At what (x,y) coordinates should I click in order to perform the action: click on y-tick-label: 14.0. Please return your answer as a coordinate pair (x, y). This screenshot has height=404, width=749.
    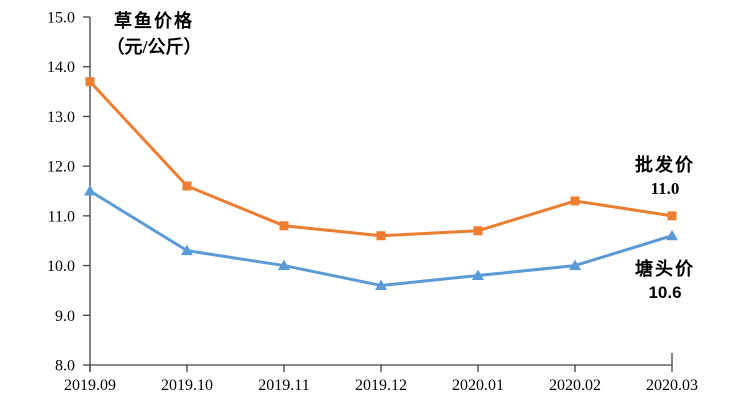
    Looking at the image, I should click on (61, 67).